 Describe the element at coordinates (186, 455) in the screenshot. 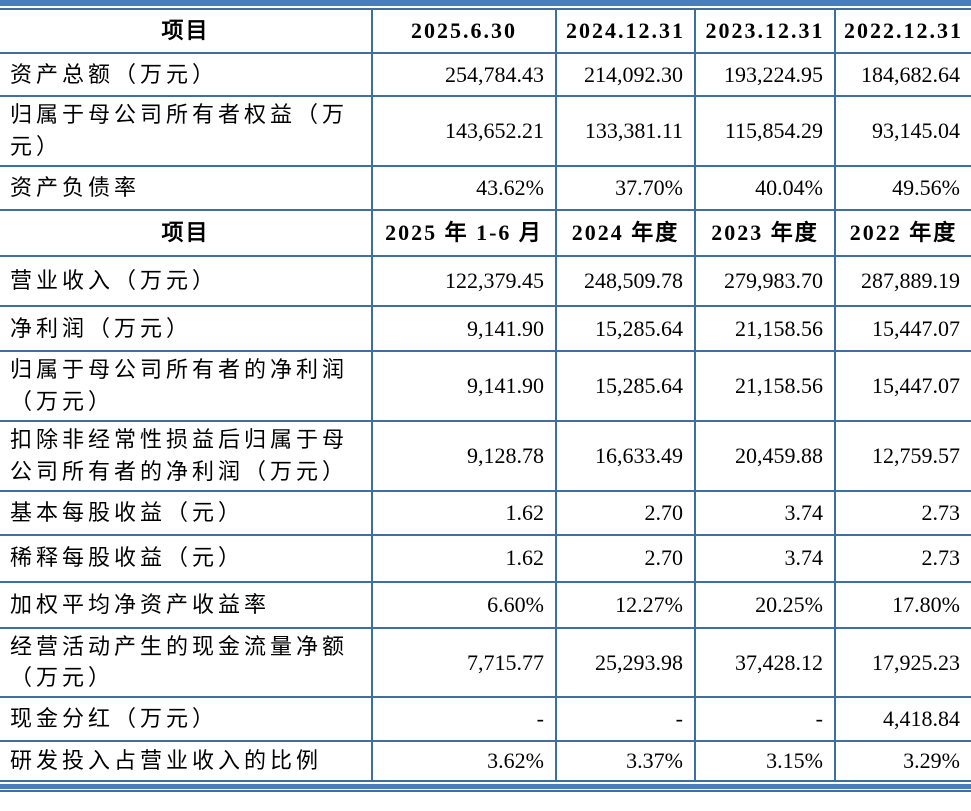

I see `row-label: 扣除非经常性损益后归属于母公司所有者的净利润（万元）` at that location.